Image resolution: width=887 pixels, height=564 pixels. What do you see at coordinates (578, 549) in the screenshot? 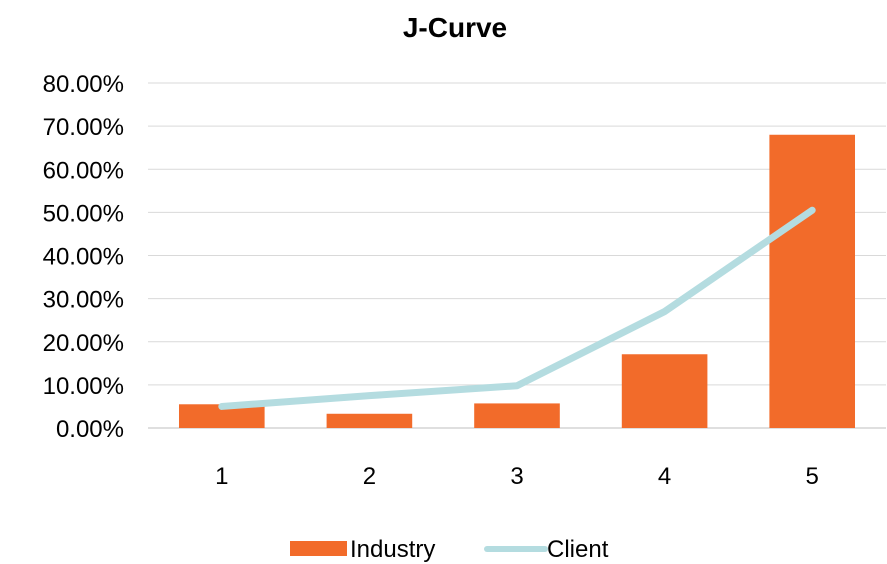
I see `legend-client-label: Client` at bounding box center [578, 549].